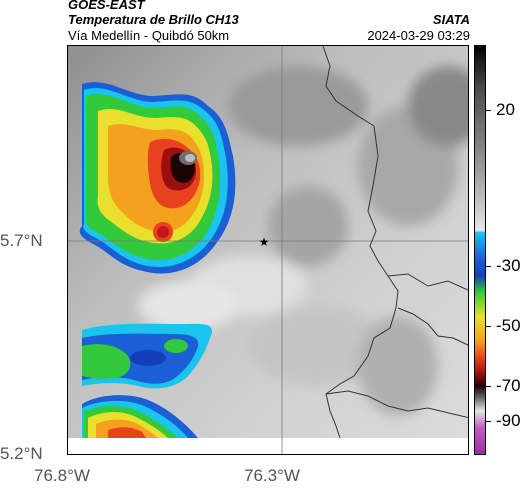 The width and height of the screenshot is (526, 491). What do you see at coordinates (488, 421) in the screenshot?
I see `colorbar-tick-minus90` at bounding box center [488, 421].